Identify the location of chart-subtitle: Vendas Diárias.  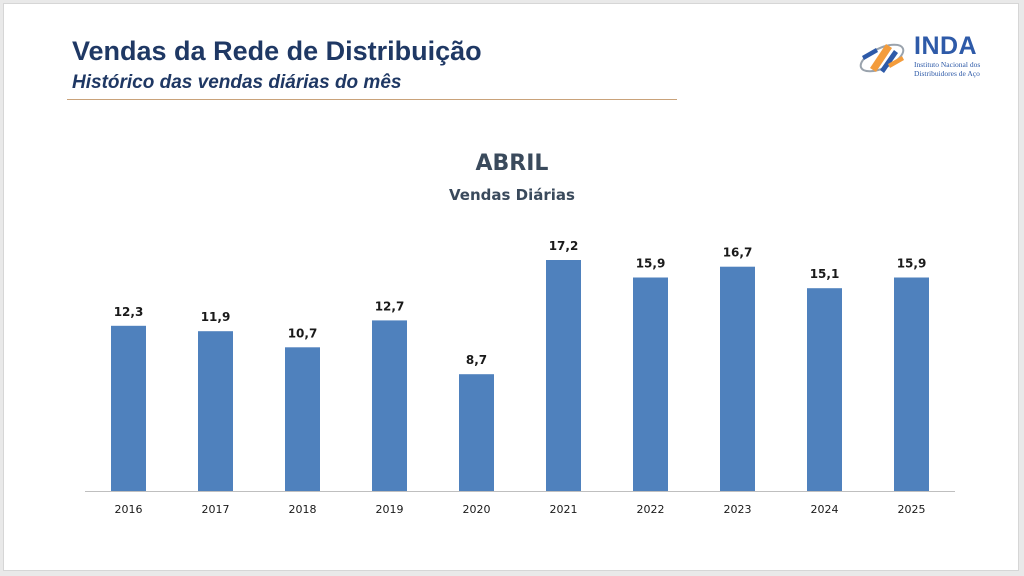
(512, 195).